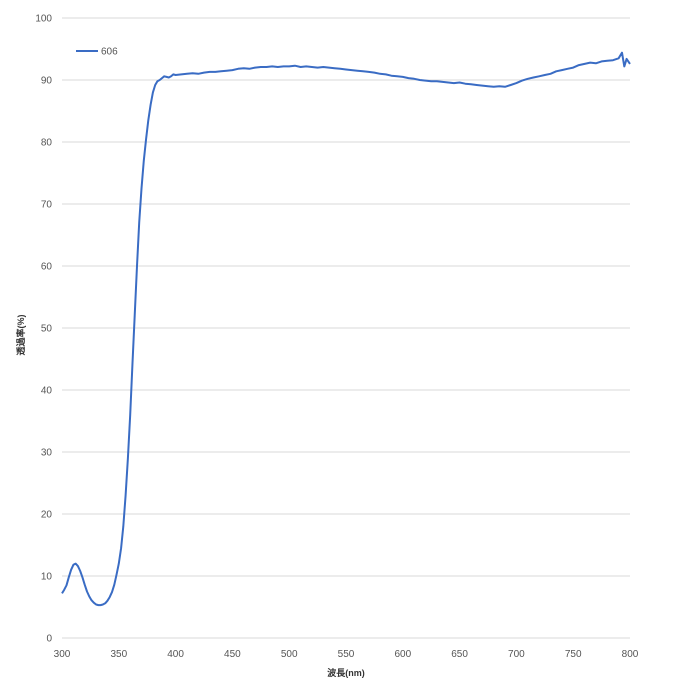  Describe the element at coordinates (118, 654) in the screenshot. I see `x-tick-label-350: 350` at that location.